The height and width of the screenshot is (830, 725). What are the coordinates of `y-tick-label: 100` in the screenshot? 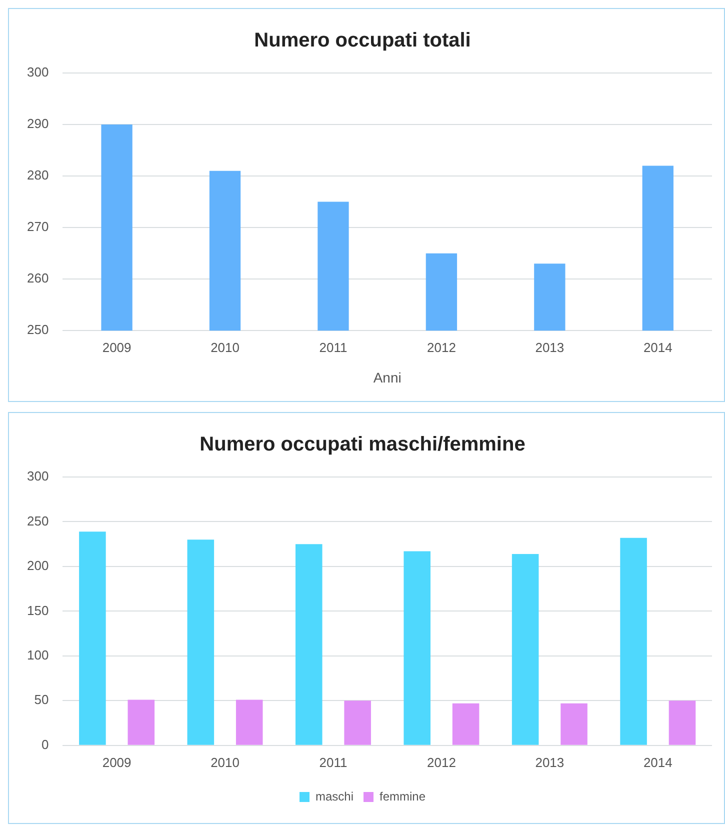 It's located at (37, 655).